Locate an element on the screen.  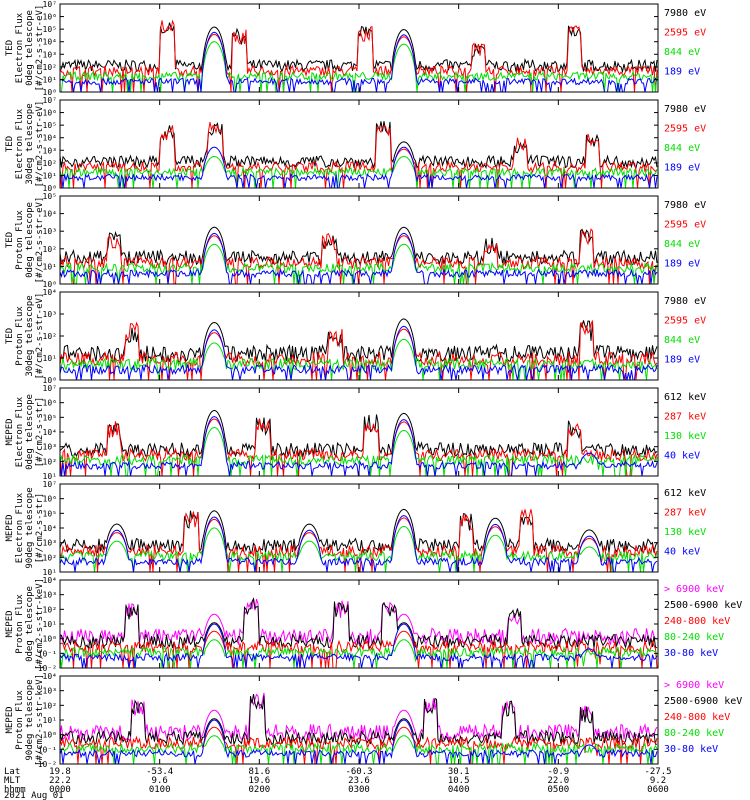
legend-entry: 612 keV is located at coordinates (685, 397).